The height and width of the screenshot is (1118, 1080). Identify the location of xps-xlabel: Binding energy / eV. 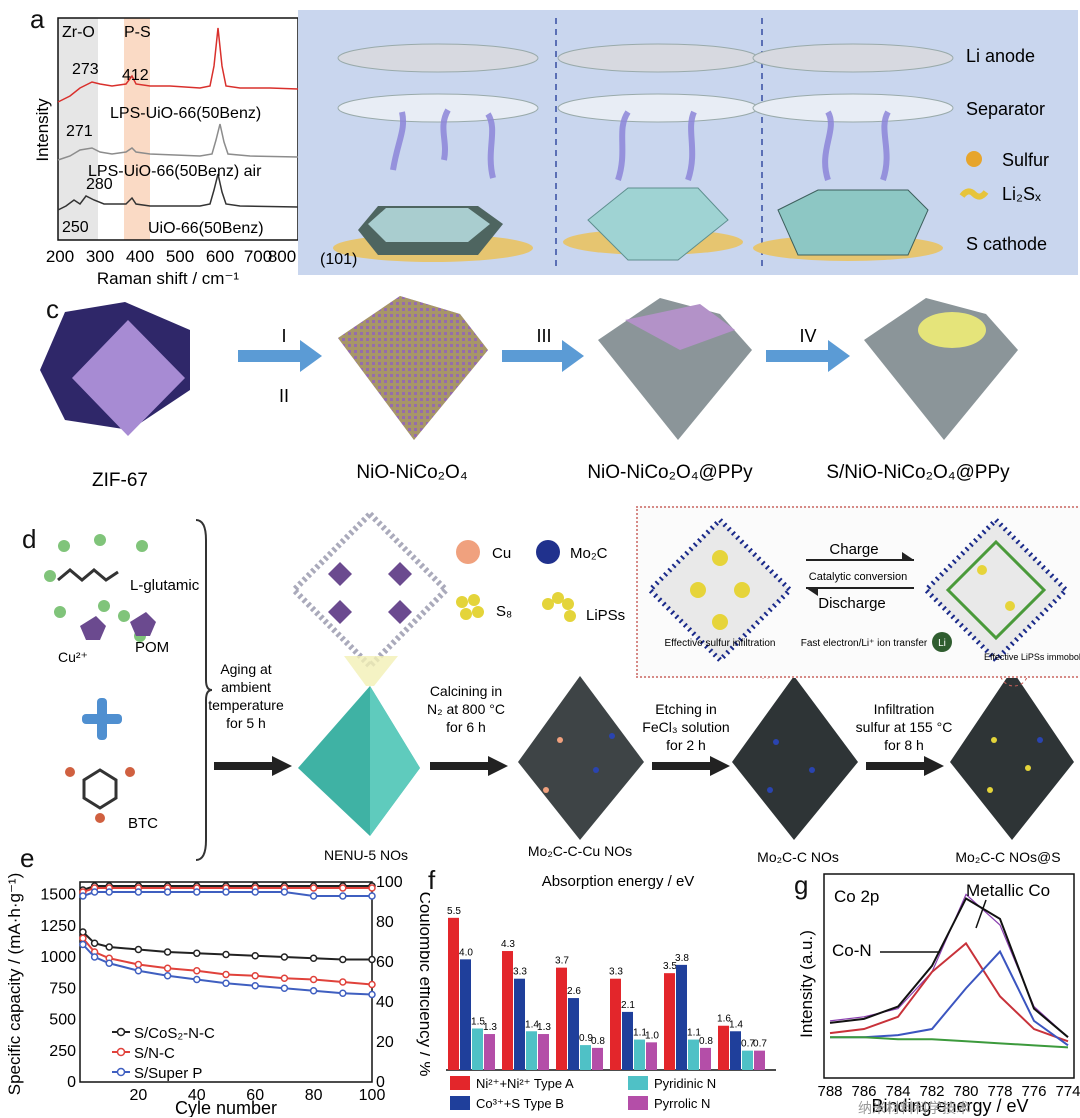
(949, 1106).